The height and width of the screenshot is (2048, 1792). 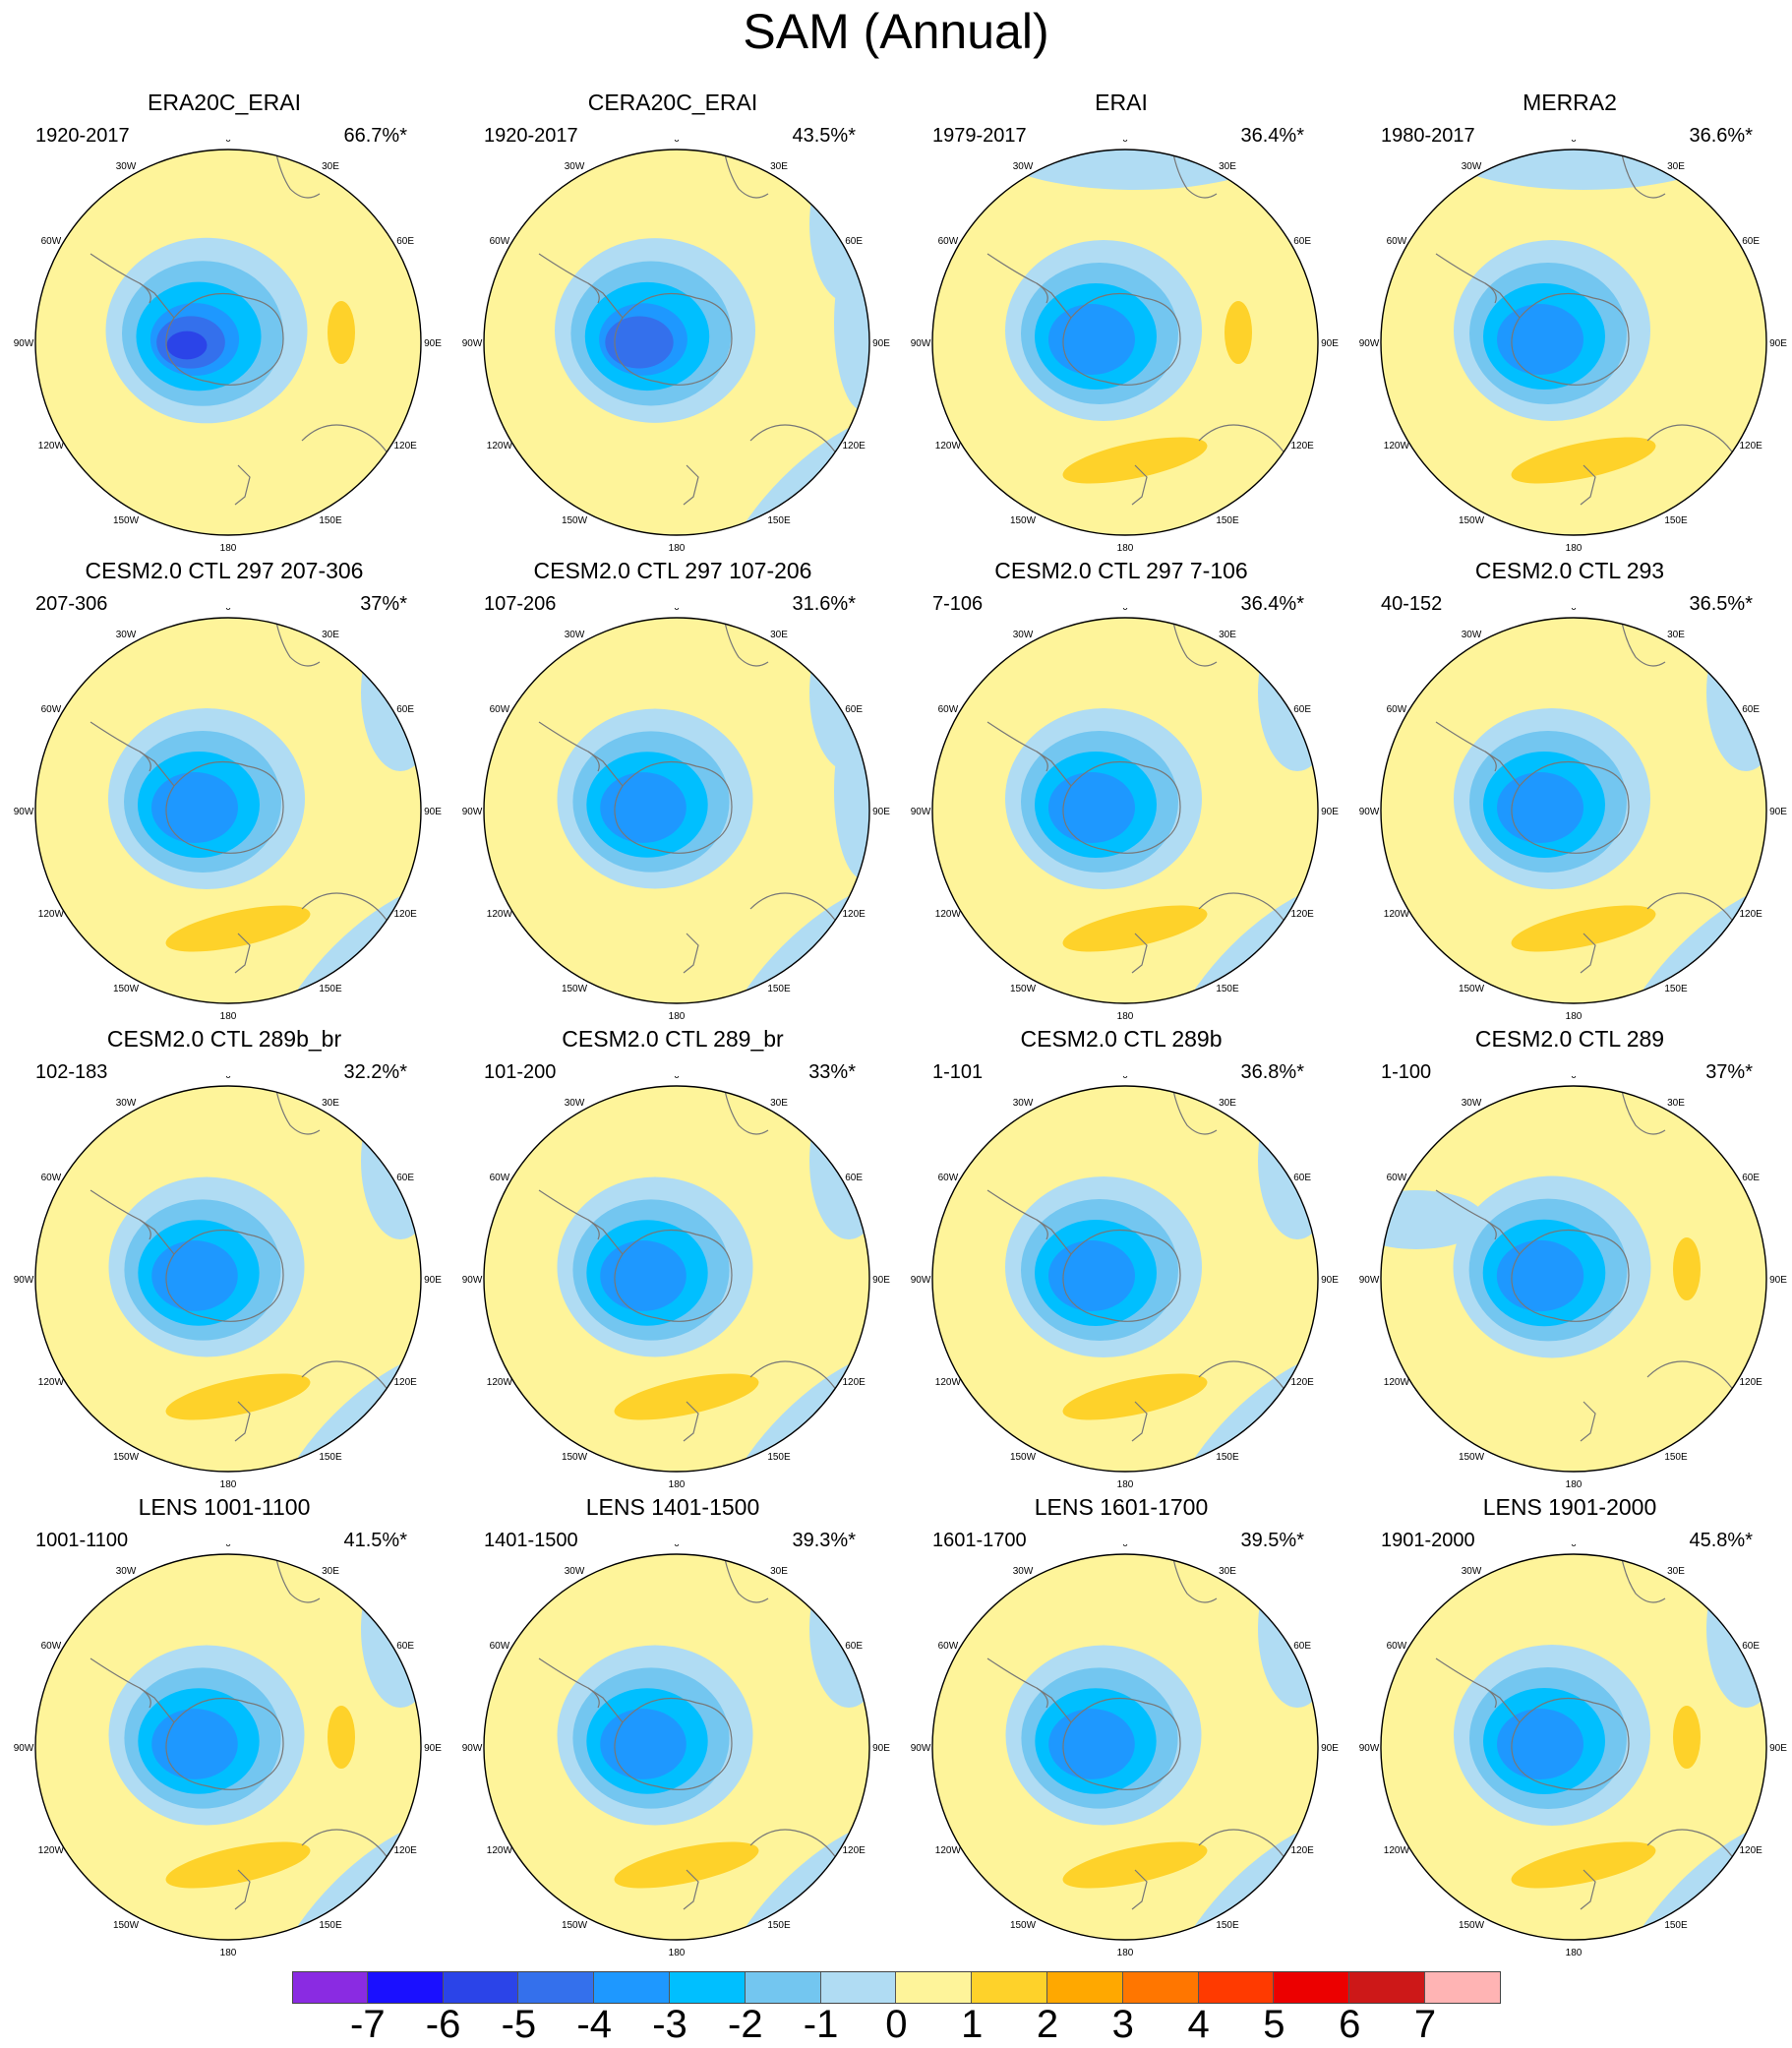 What do you see at coordinates (824, 136) in the screenshot?
I see `panel-variance: 43.5%*` at bounding box center [824, 136].